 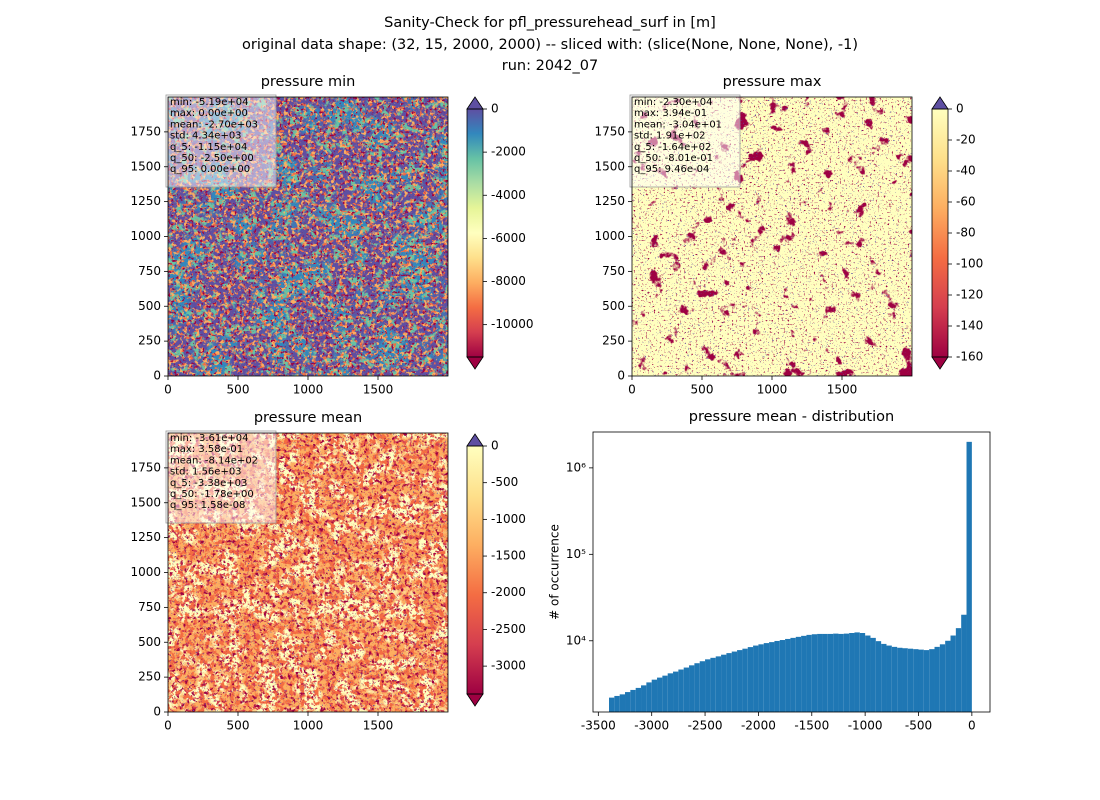 I want to click on x-tick-label: 0, so click(x=168, y=726).